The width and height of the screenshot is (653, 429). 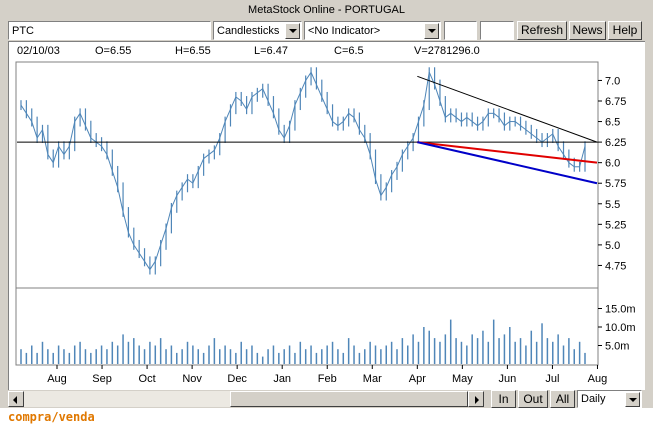 What do you see at coordinates (109, 30) in the screenshot?
I see `symbol-input: PTC` at bounding box center [109, 30].